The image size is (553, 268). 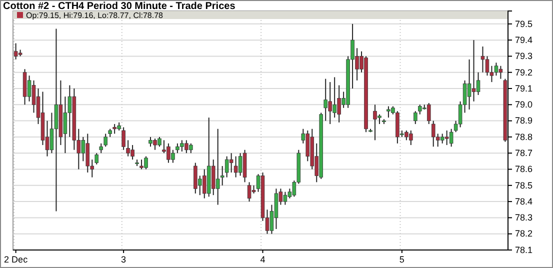 What do you see at coordinates (524, 217) in the screenshot?
I see `y-tick-label: 78.3` at bounding box center [524, 217].